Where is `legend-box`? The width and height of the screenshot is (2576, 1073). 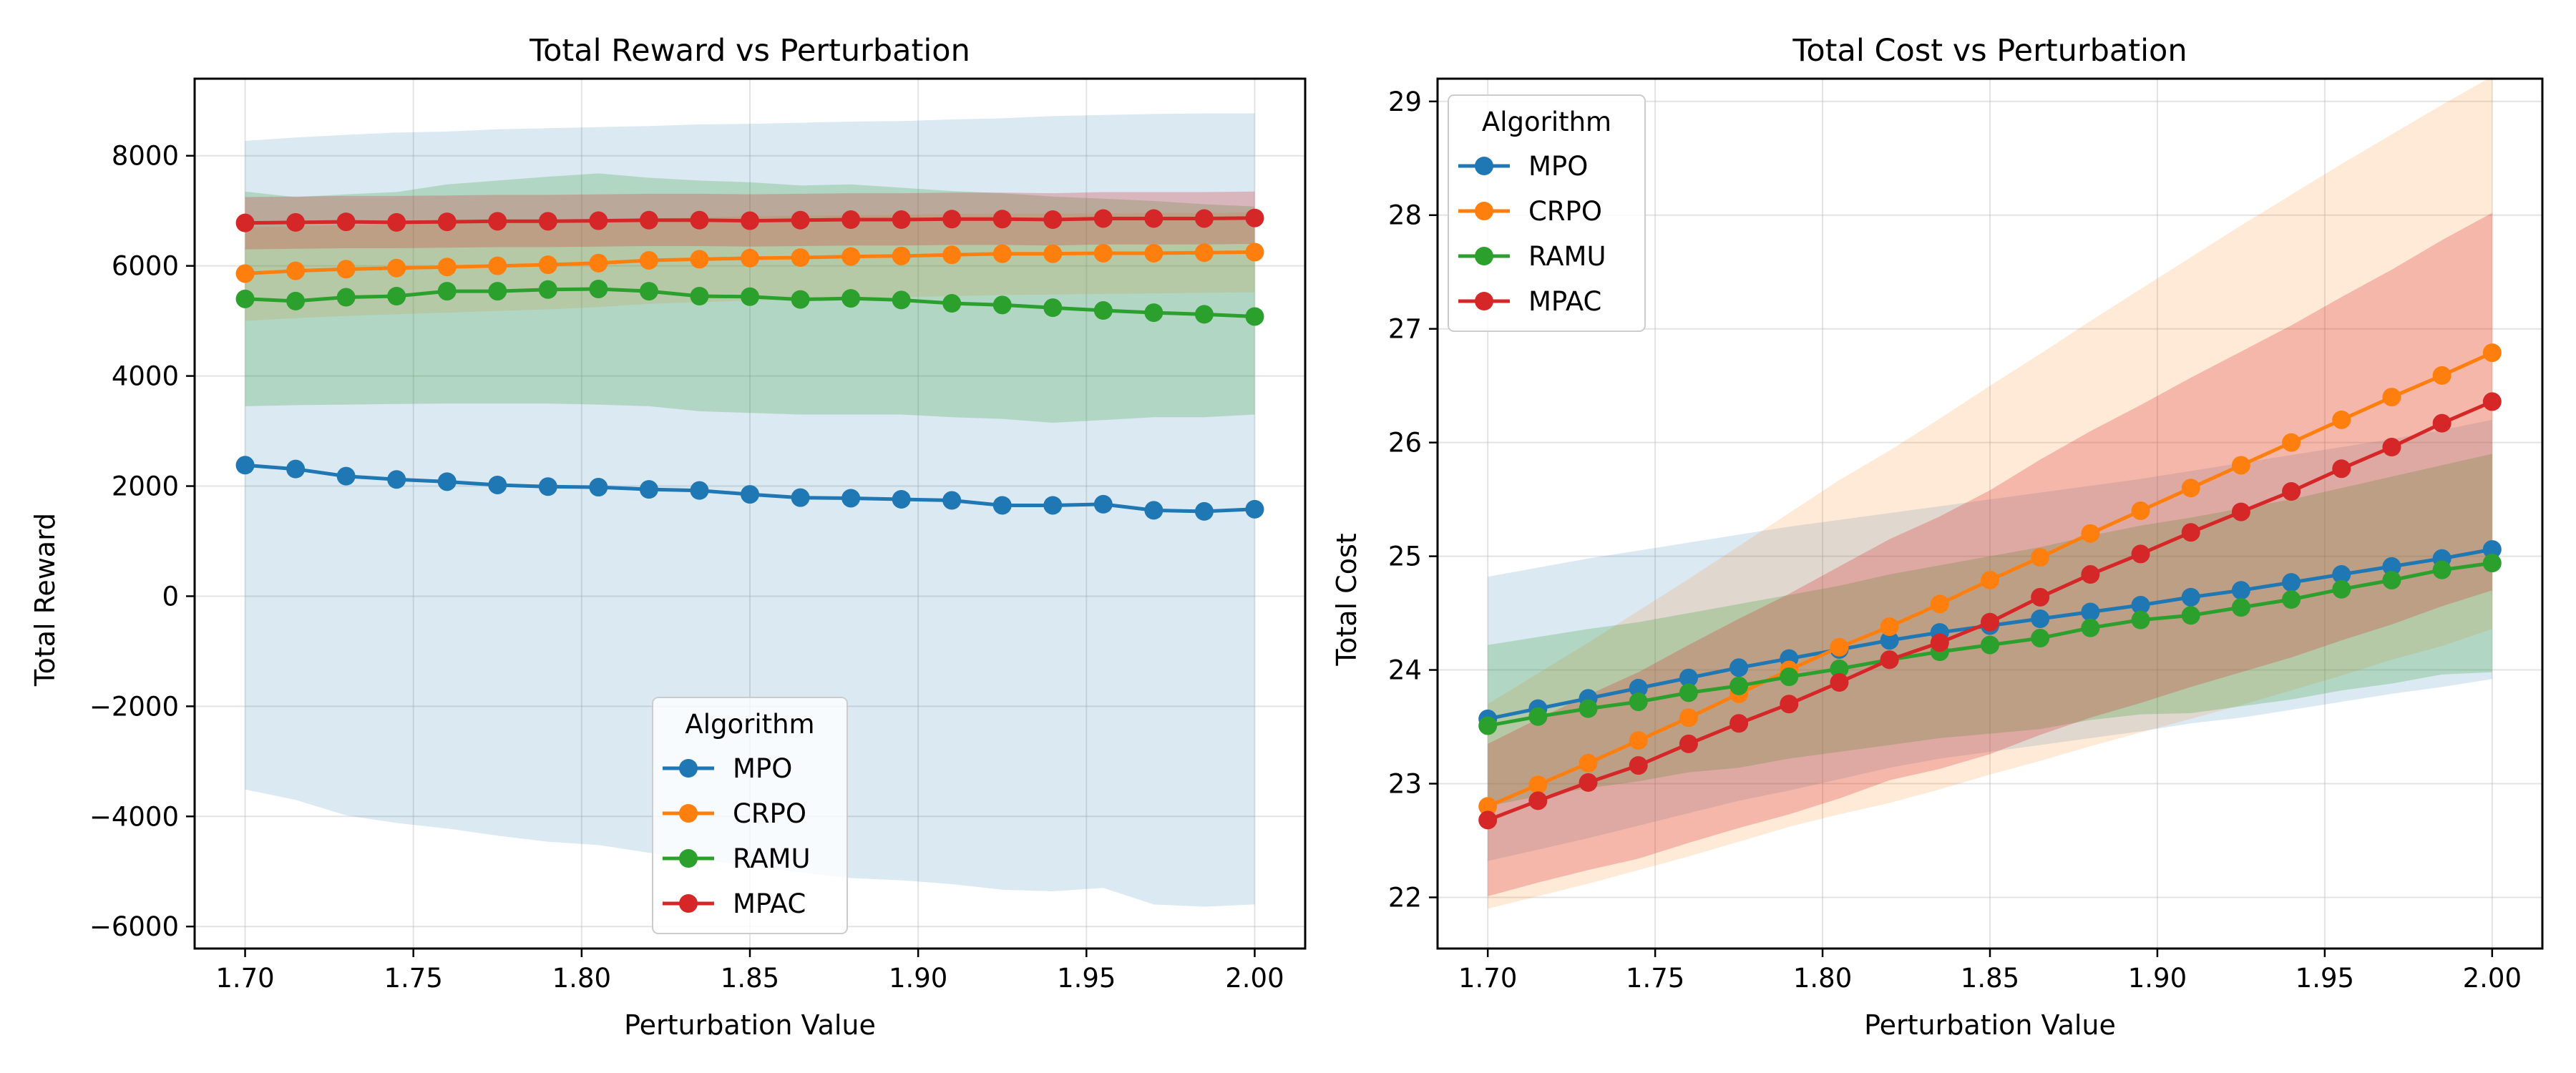
legend-box is located at coordinates (750, 815).